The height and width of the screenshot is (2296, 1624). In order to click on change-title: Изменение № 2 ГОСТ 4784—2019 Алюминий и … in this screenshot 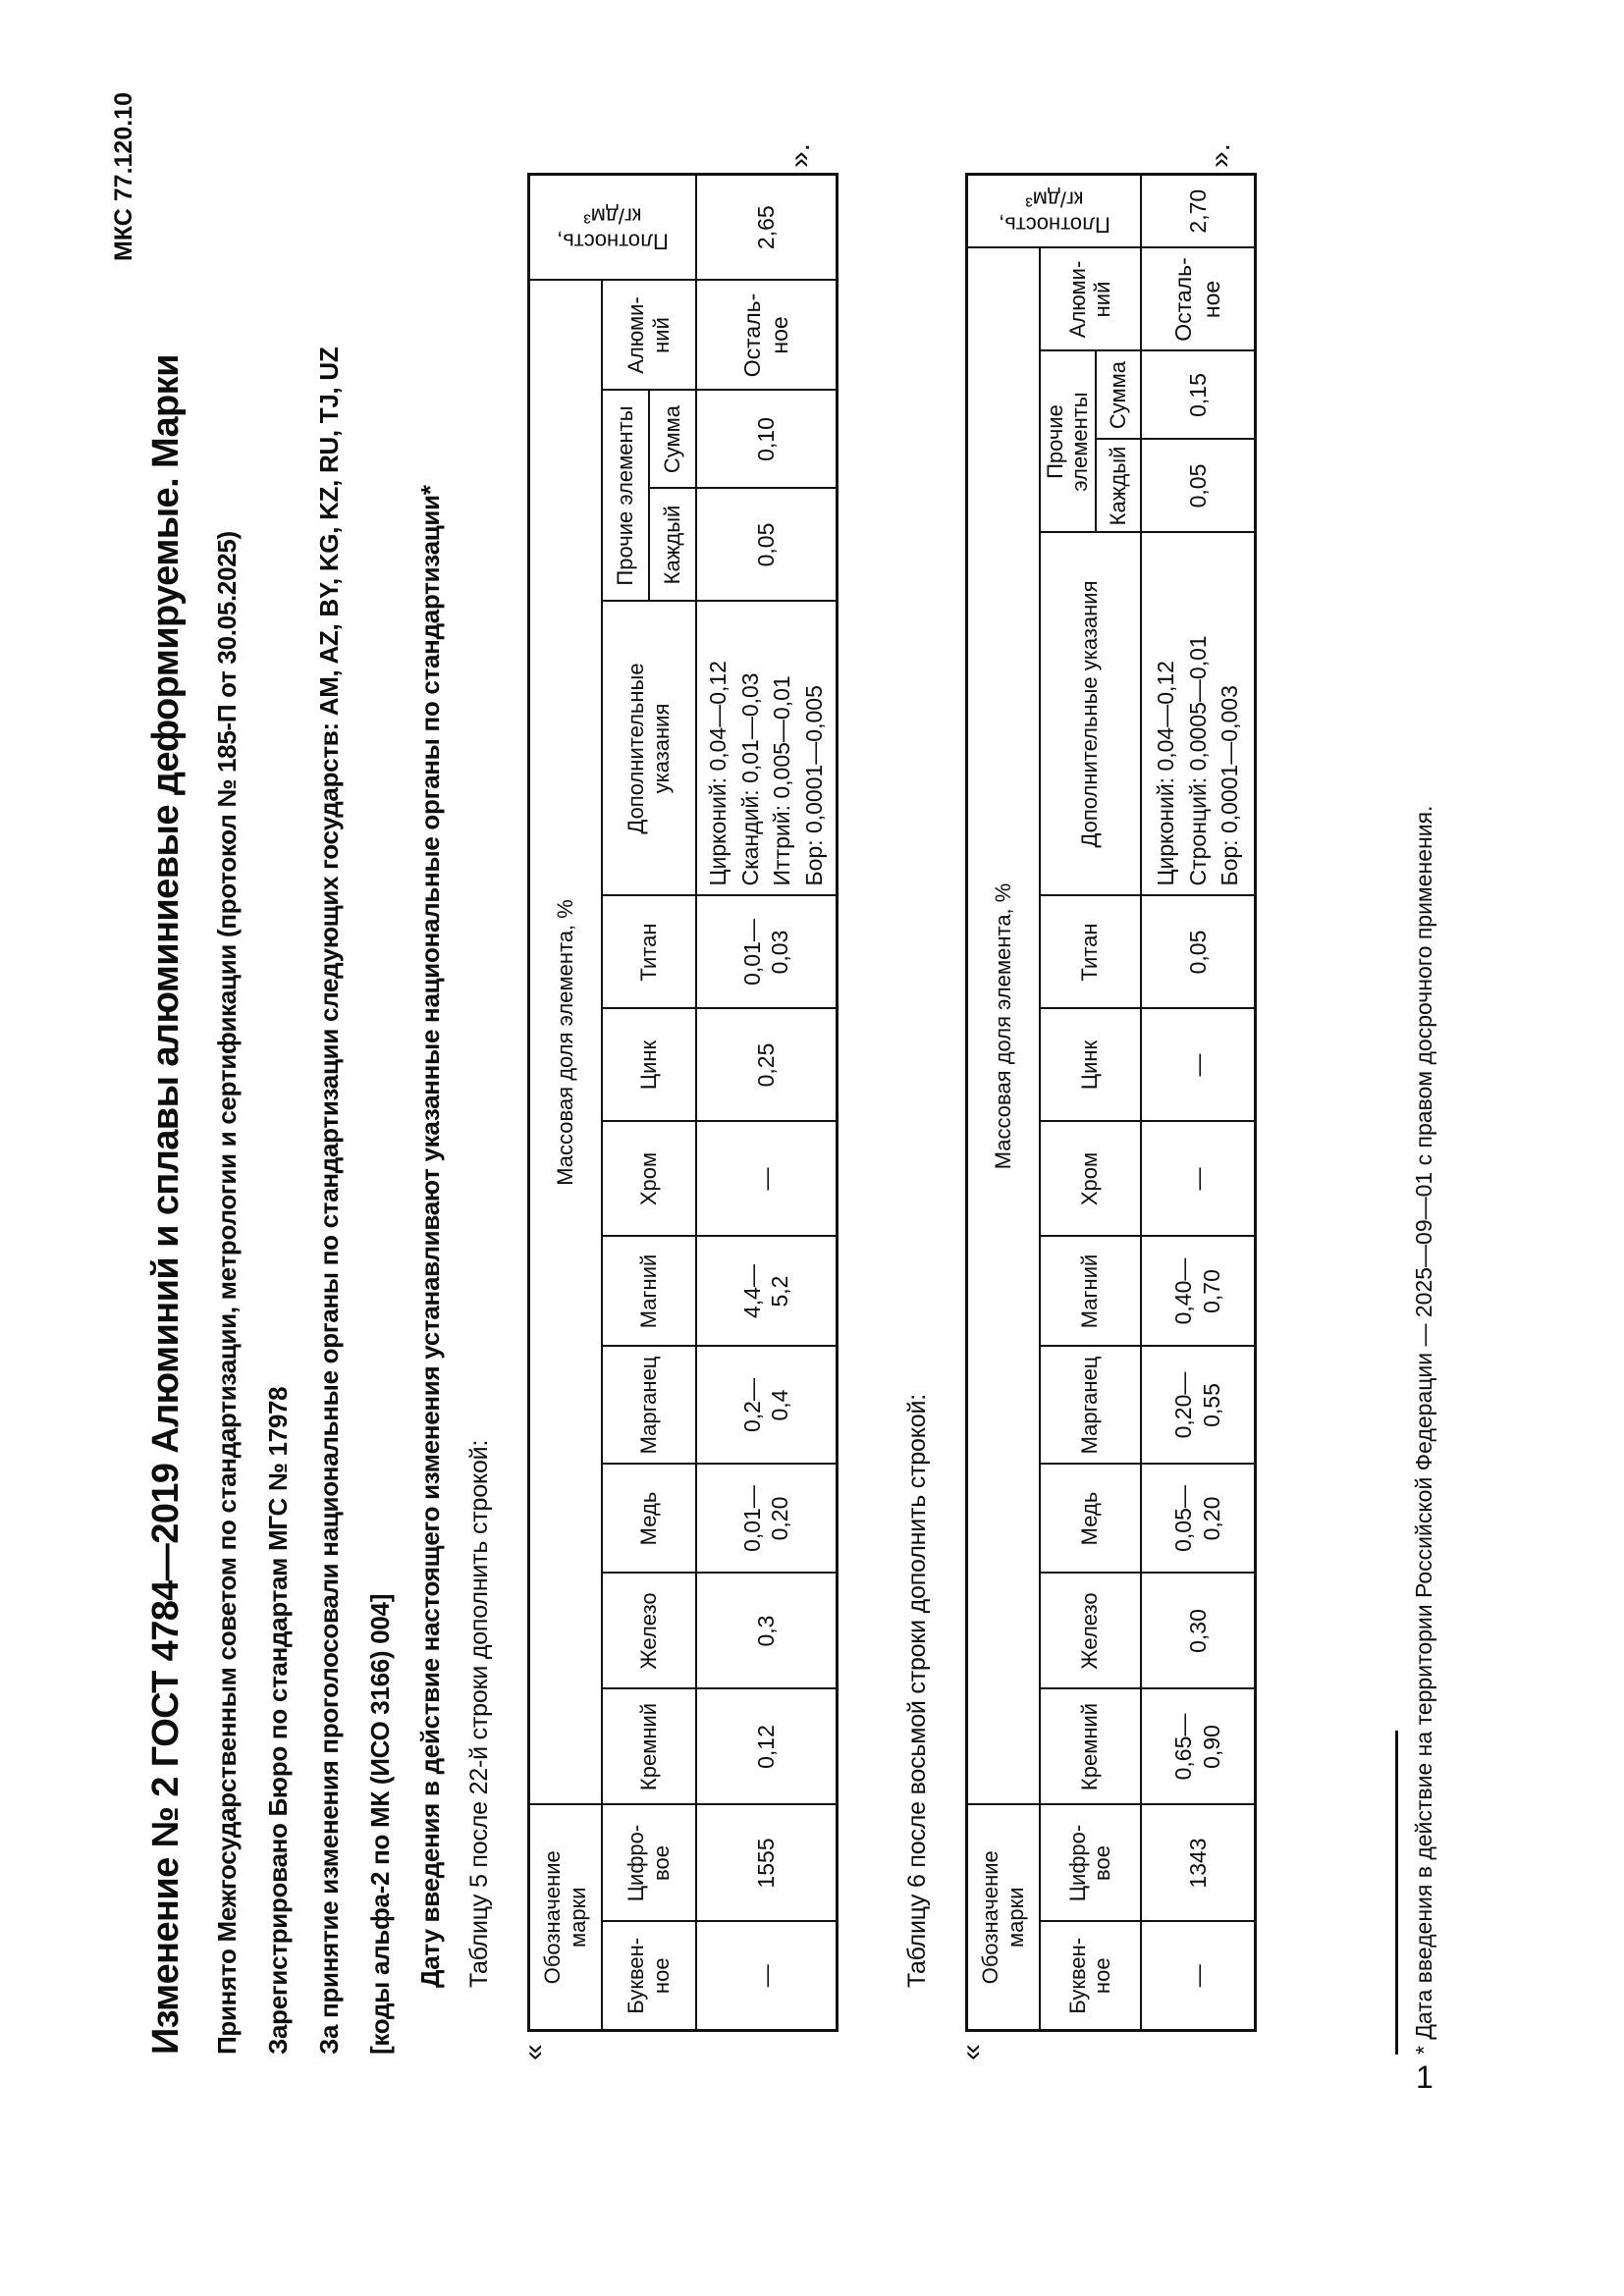, I will do `click(166, 1204)`.